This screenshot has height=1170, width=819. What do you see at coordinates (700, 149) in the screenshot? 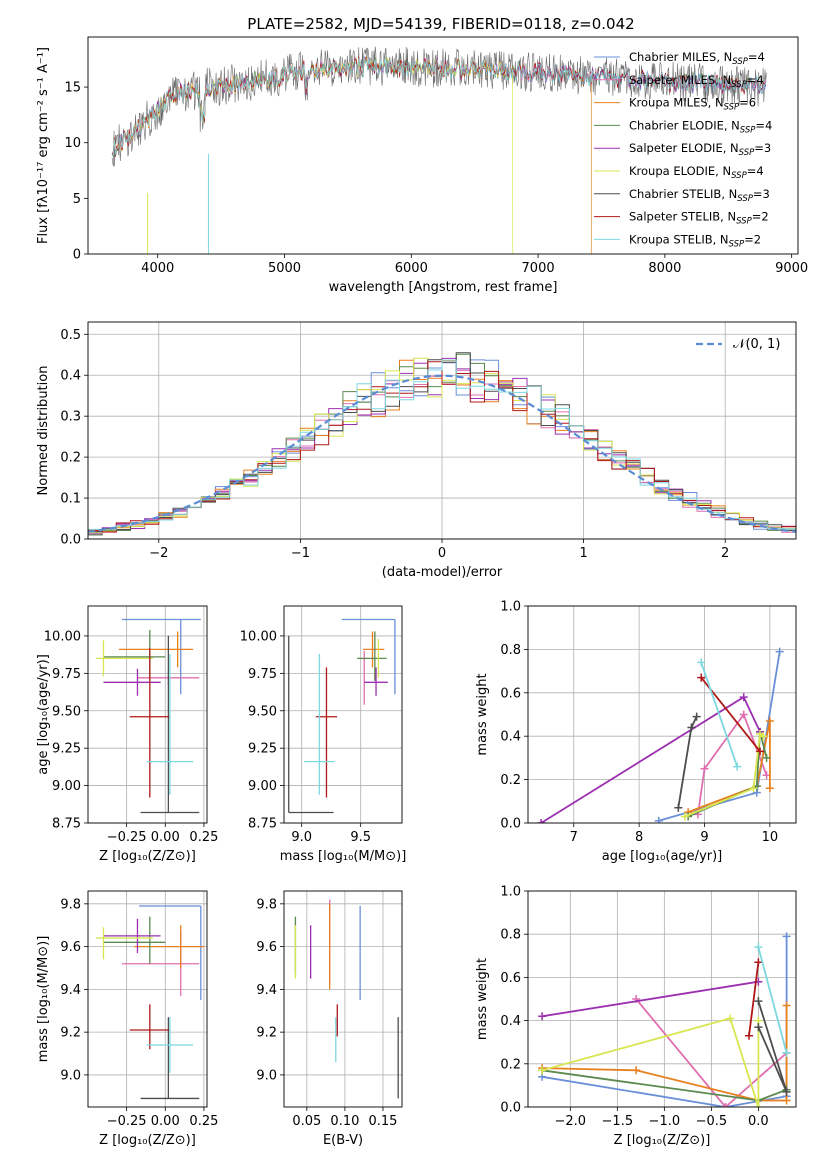
I see `legend-entry: Salpeter ELODIE, NSSP=3` at bounding box center [700, 149].